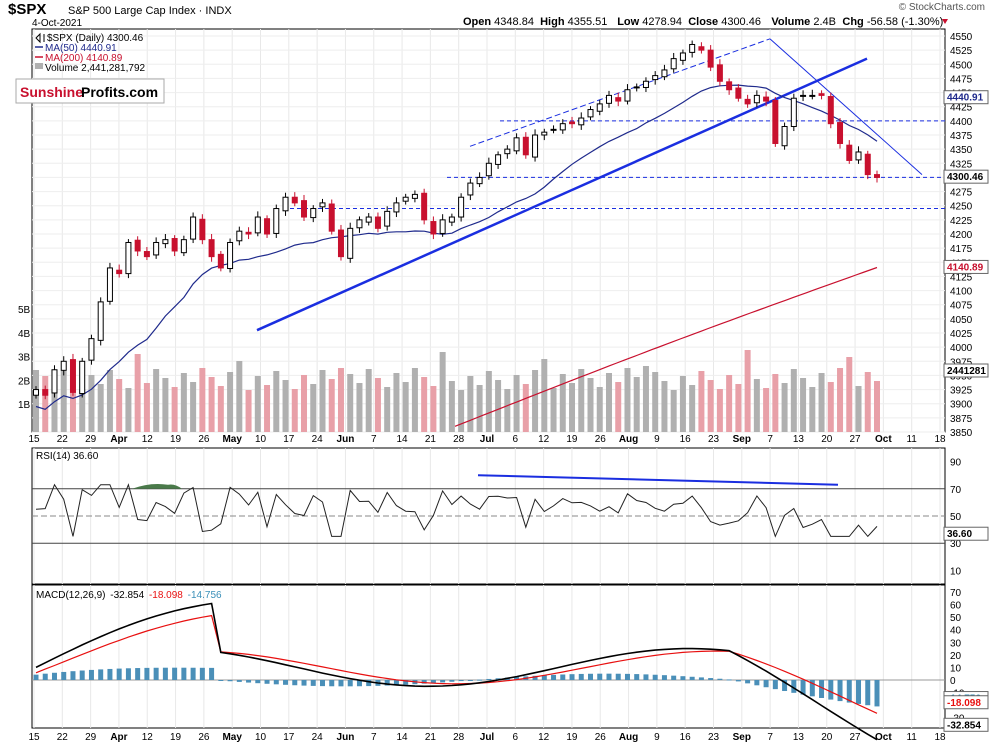  I want to click on price-tick-label: 4325, so click(961, 164).